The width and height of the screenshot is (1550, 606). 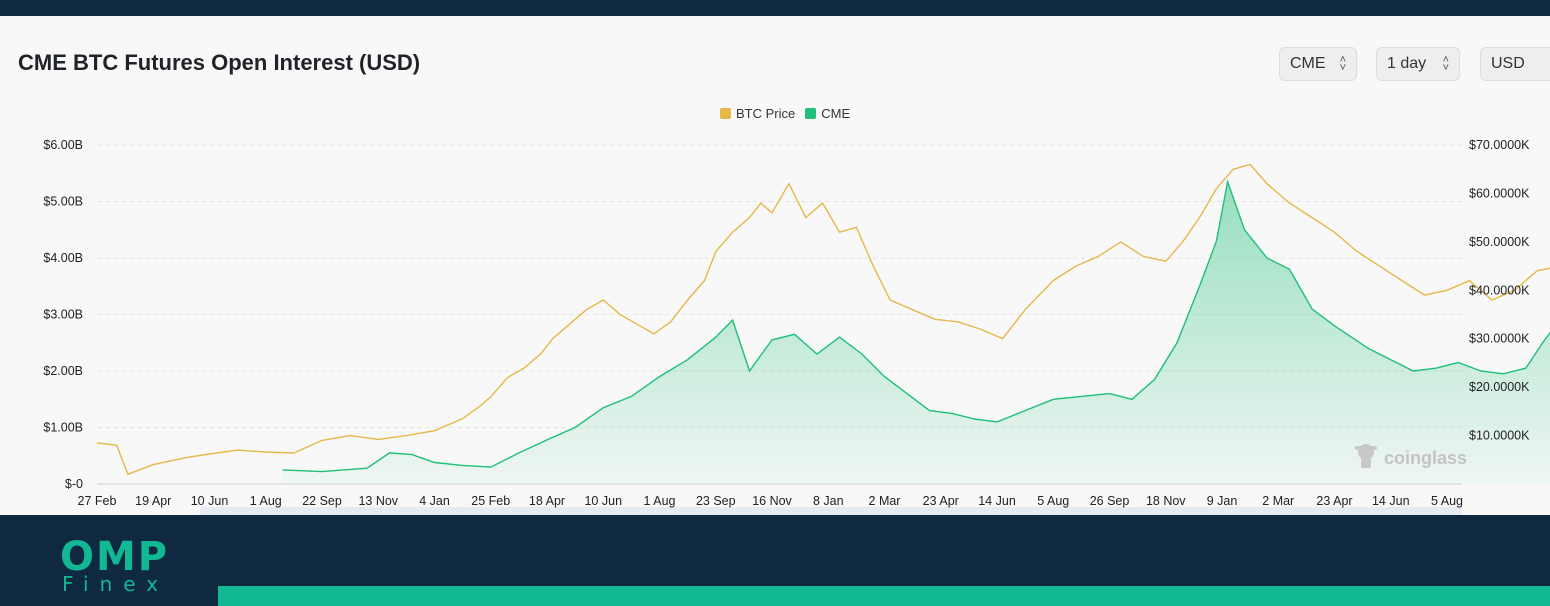 What do you see at coordinates (116, 584) in the screenshot?
I see `brand-logo-subtitle: Finex` at bounding box center [116, 584].